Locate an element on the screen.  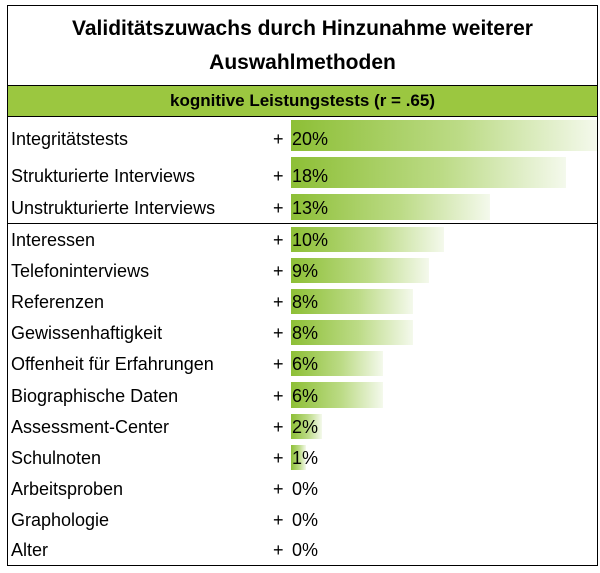
category-label: Graphologie is located at coordinates (60, 520).